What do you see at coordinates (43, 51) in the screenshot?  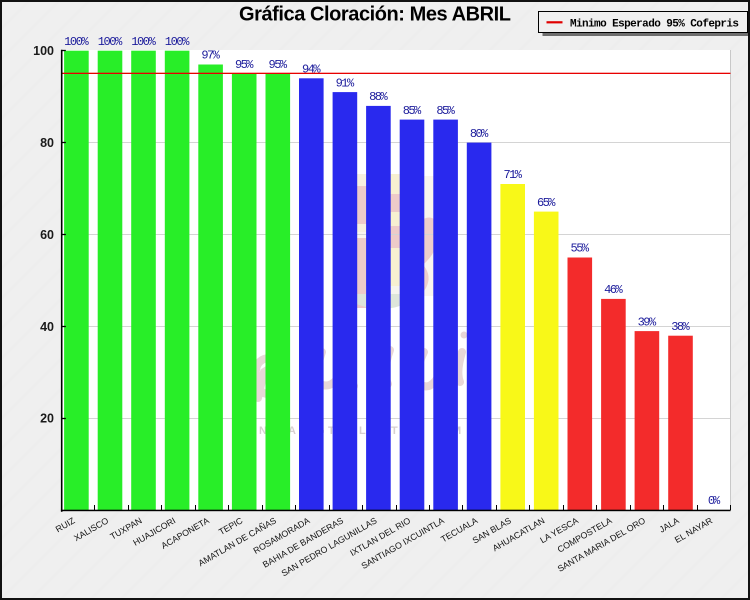 I see `svg-text: 100` at bounding box center [43, 51].